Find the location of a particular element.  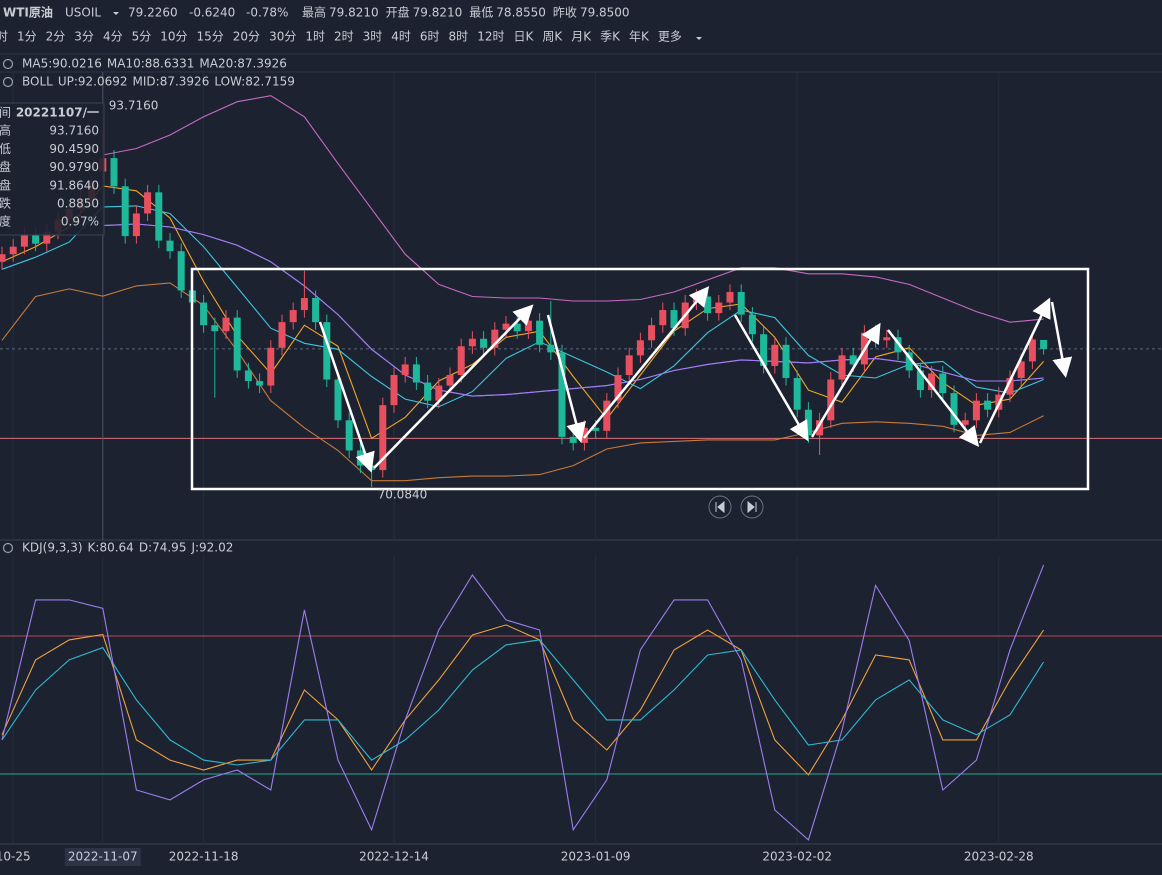

timeframe-tab: 季K is located at coordinates (610, 37).